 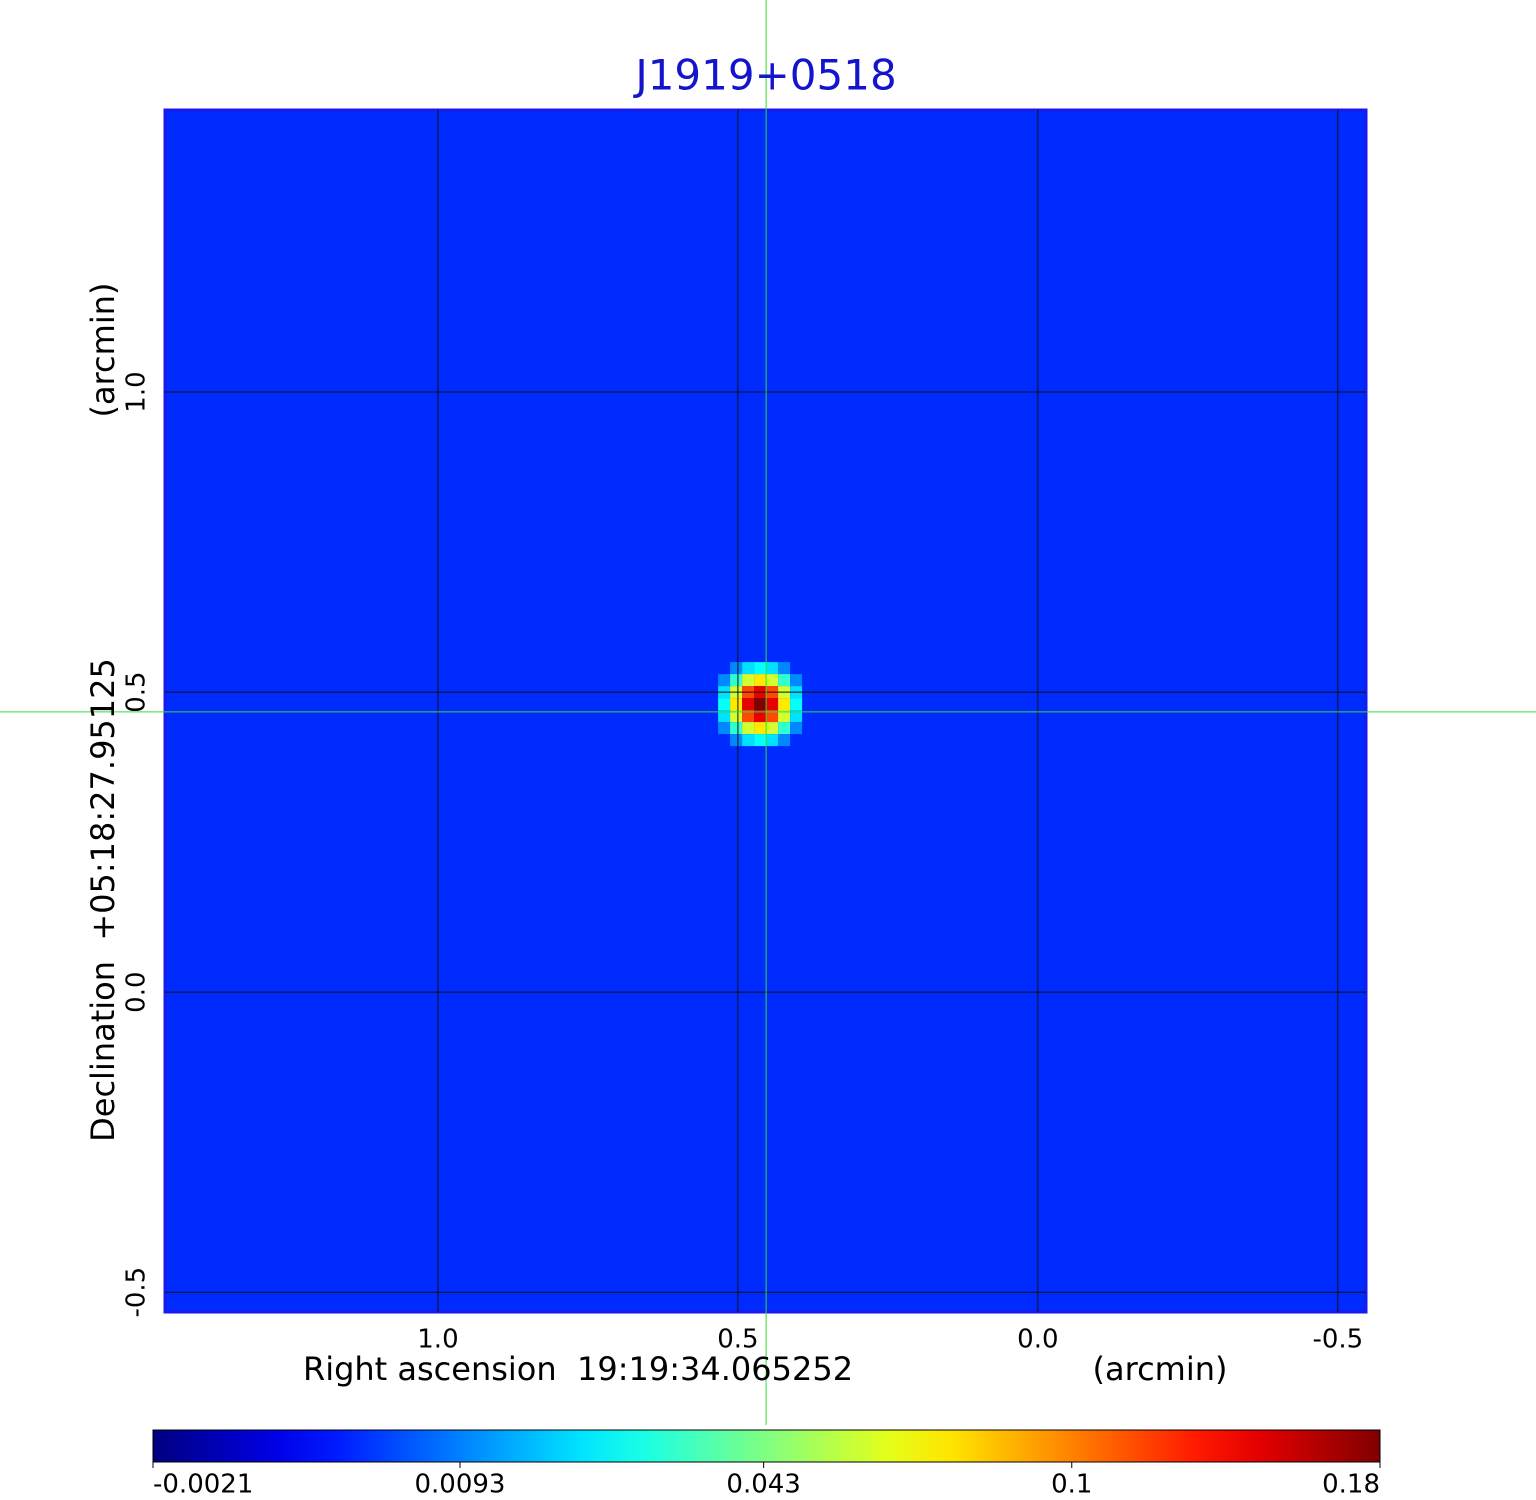 I want to click on y-tick-label: 1.0, so click(x=137, y=391).